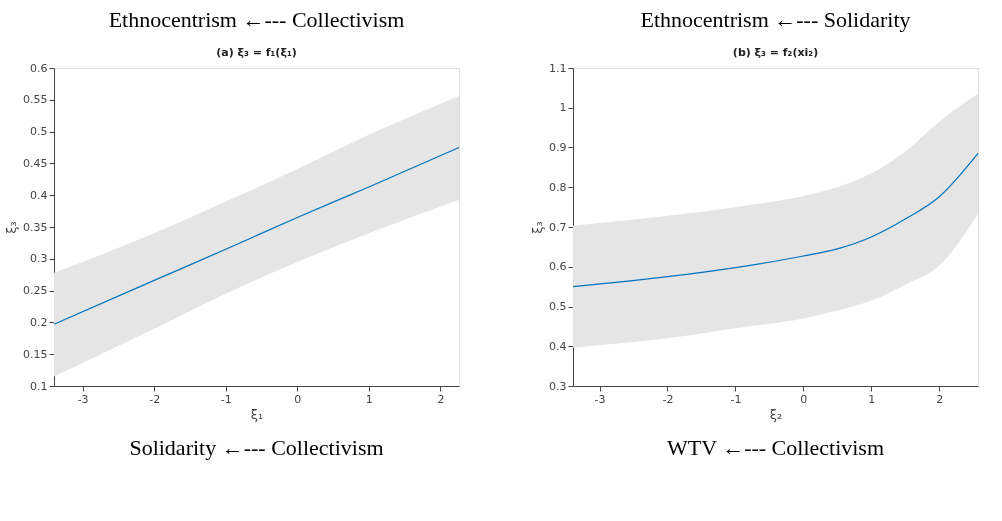 The height and width of the screenshot is (521, 1002). Describe the element at coordinates (35, 354) in the screenshot. I see `y-tick-label: 0.15` at that location.